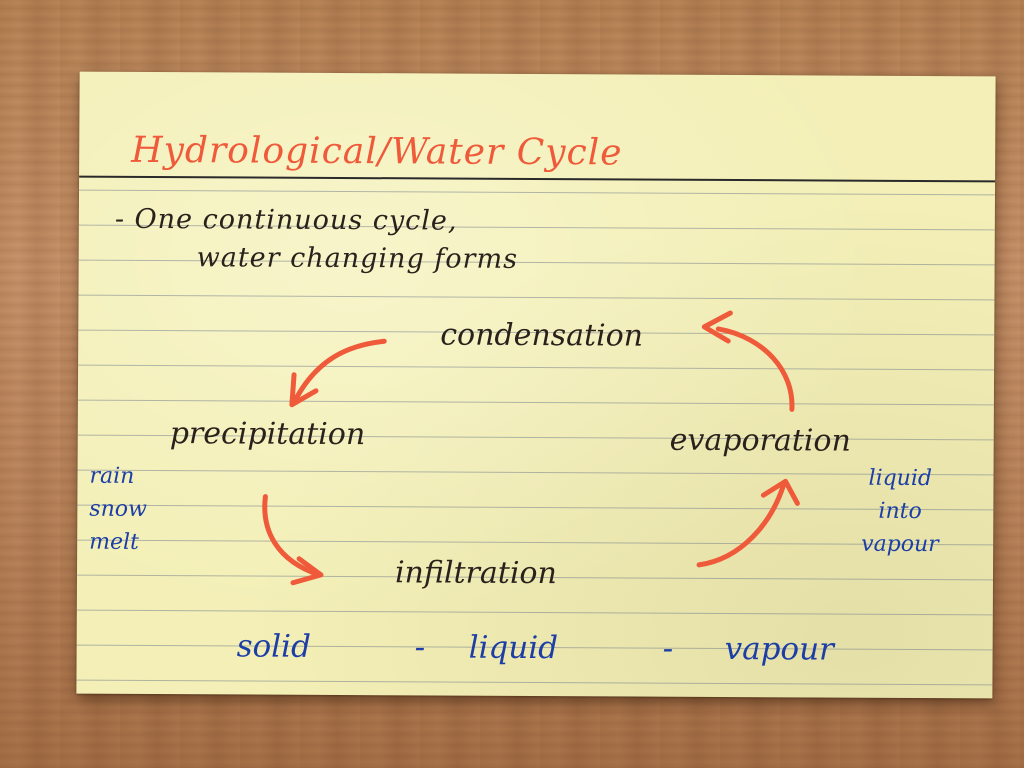  I want to click on arrow-condensation-to-precipitation, so click(338, 373).